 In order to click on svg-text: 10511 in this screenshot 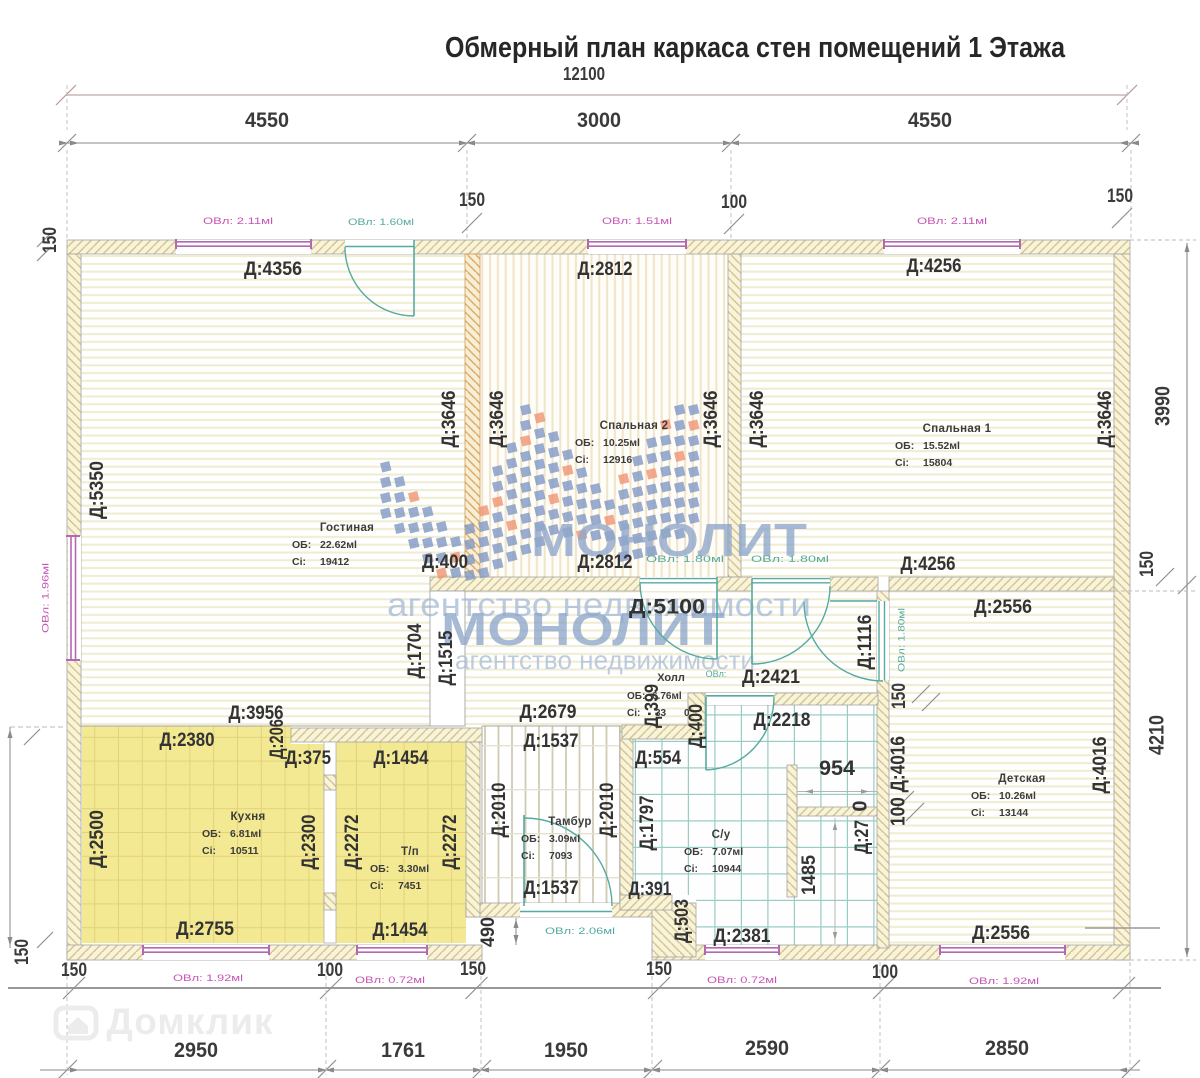, I will do `click(244, 851)`.